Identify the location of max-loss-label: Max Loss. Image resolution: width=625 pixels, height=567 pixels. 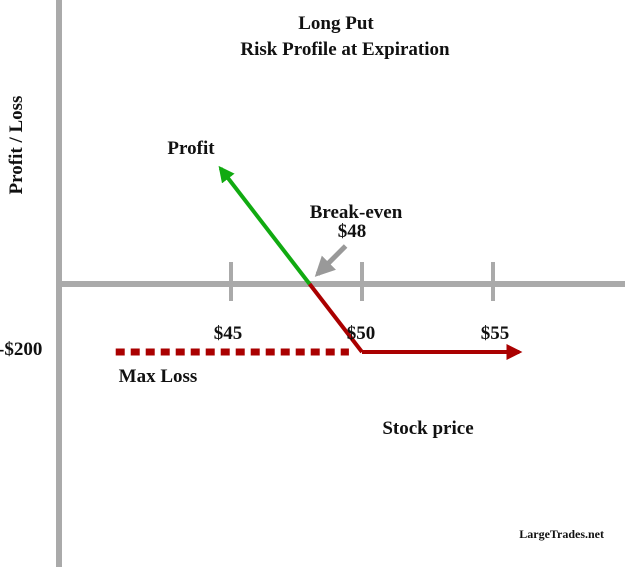
(158, 376).